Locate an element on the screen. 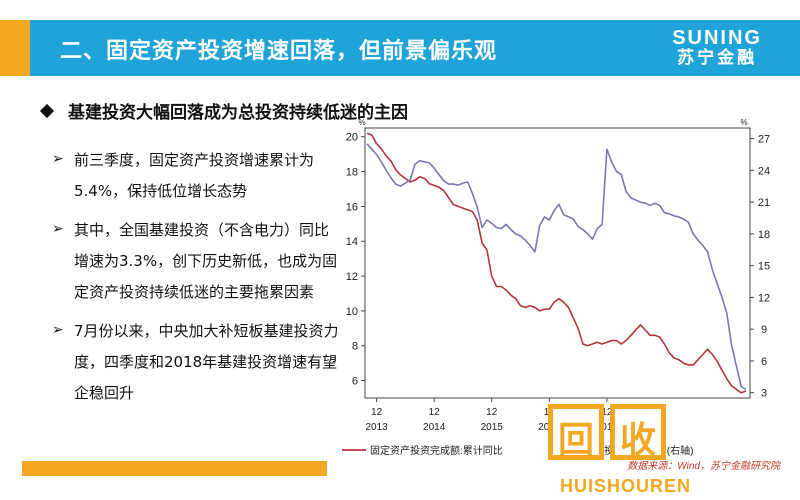 The height and width of the screenshot is (500, 800). bullet-text: 前三季度，固定资产投资增速累计为5.4%，保持低位增长态势 is located at coordinates (194, 175).